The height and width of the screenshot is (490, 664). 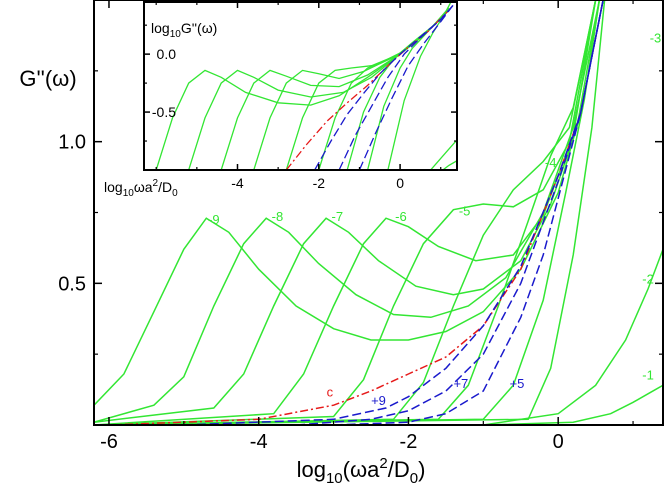 What do you see at coordinates (401, 216) in the screenshot?
I see `main-curve-label-3: -6` at bounding box center [401, 216].